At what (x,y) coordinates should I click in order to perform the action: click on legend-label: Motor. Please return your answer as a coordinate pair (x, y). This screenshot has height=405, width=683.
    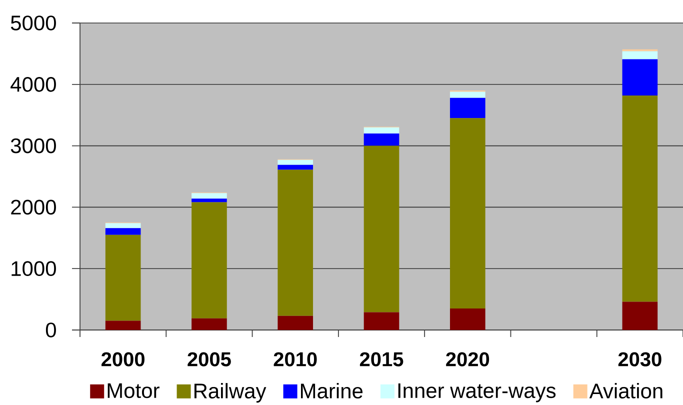
    Looking at the image, I should click on (134, 390).